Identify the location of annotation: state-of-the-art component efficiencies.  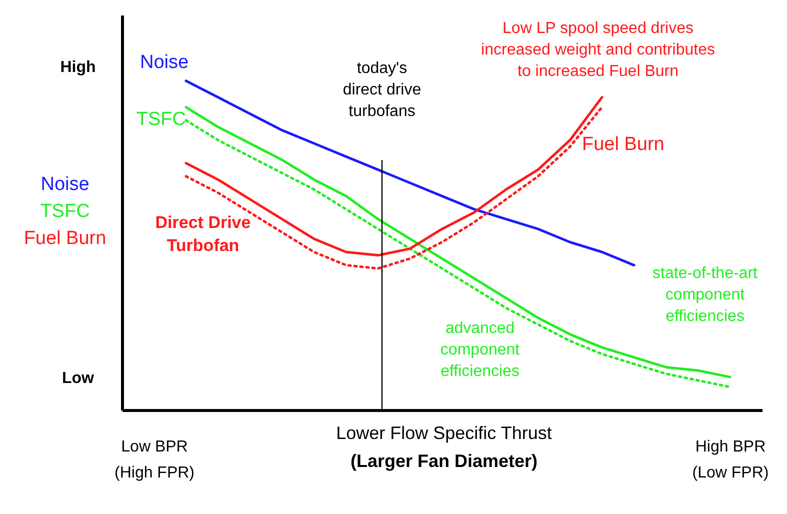
(705, 295).